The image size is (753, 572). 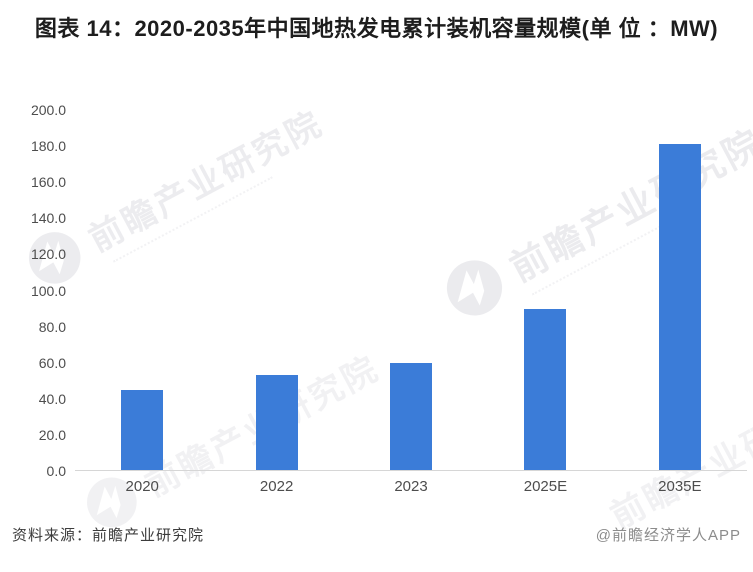 What do you see at coordinates (52, 434) in the screenshot?
I see `y-tick-label: 20.0` at bounding box center [52, 434].